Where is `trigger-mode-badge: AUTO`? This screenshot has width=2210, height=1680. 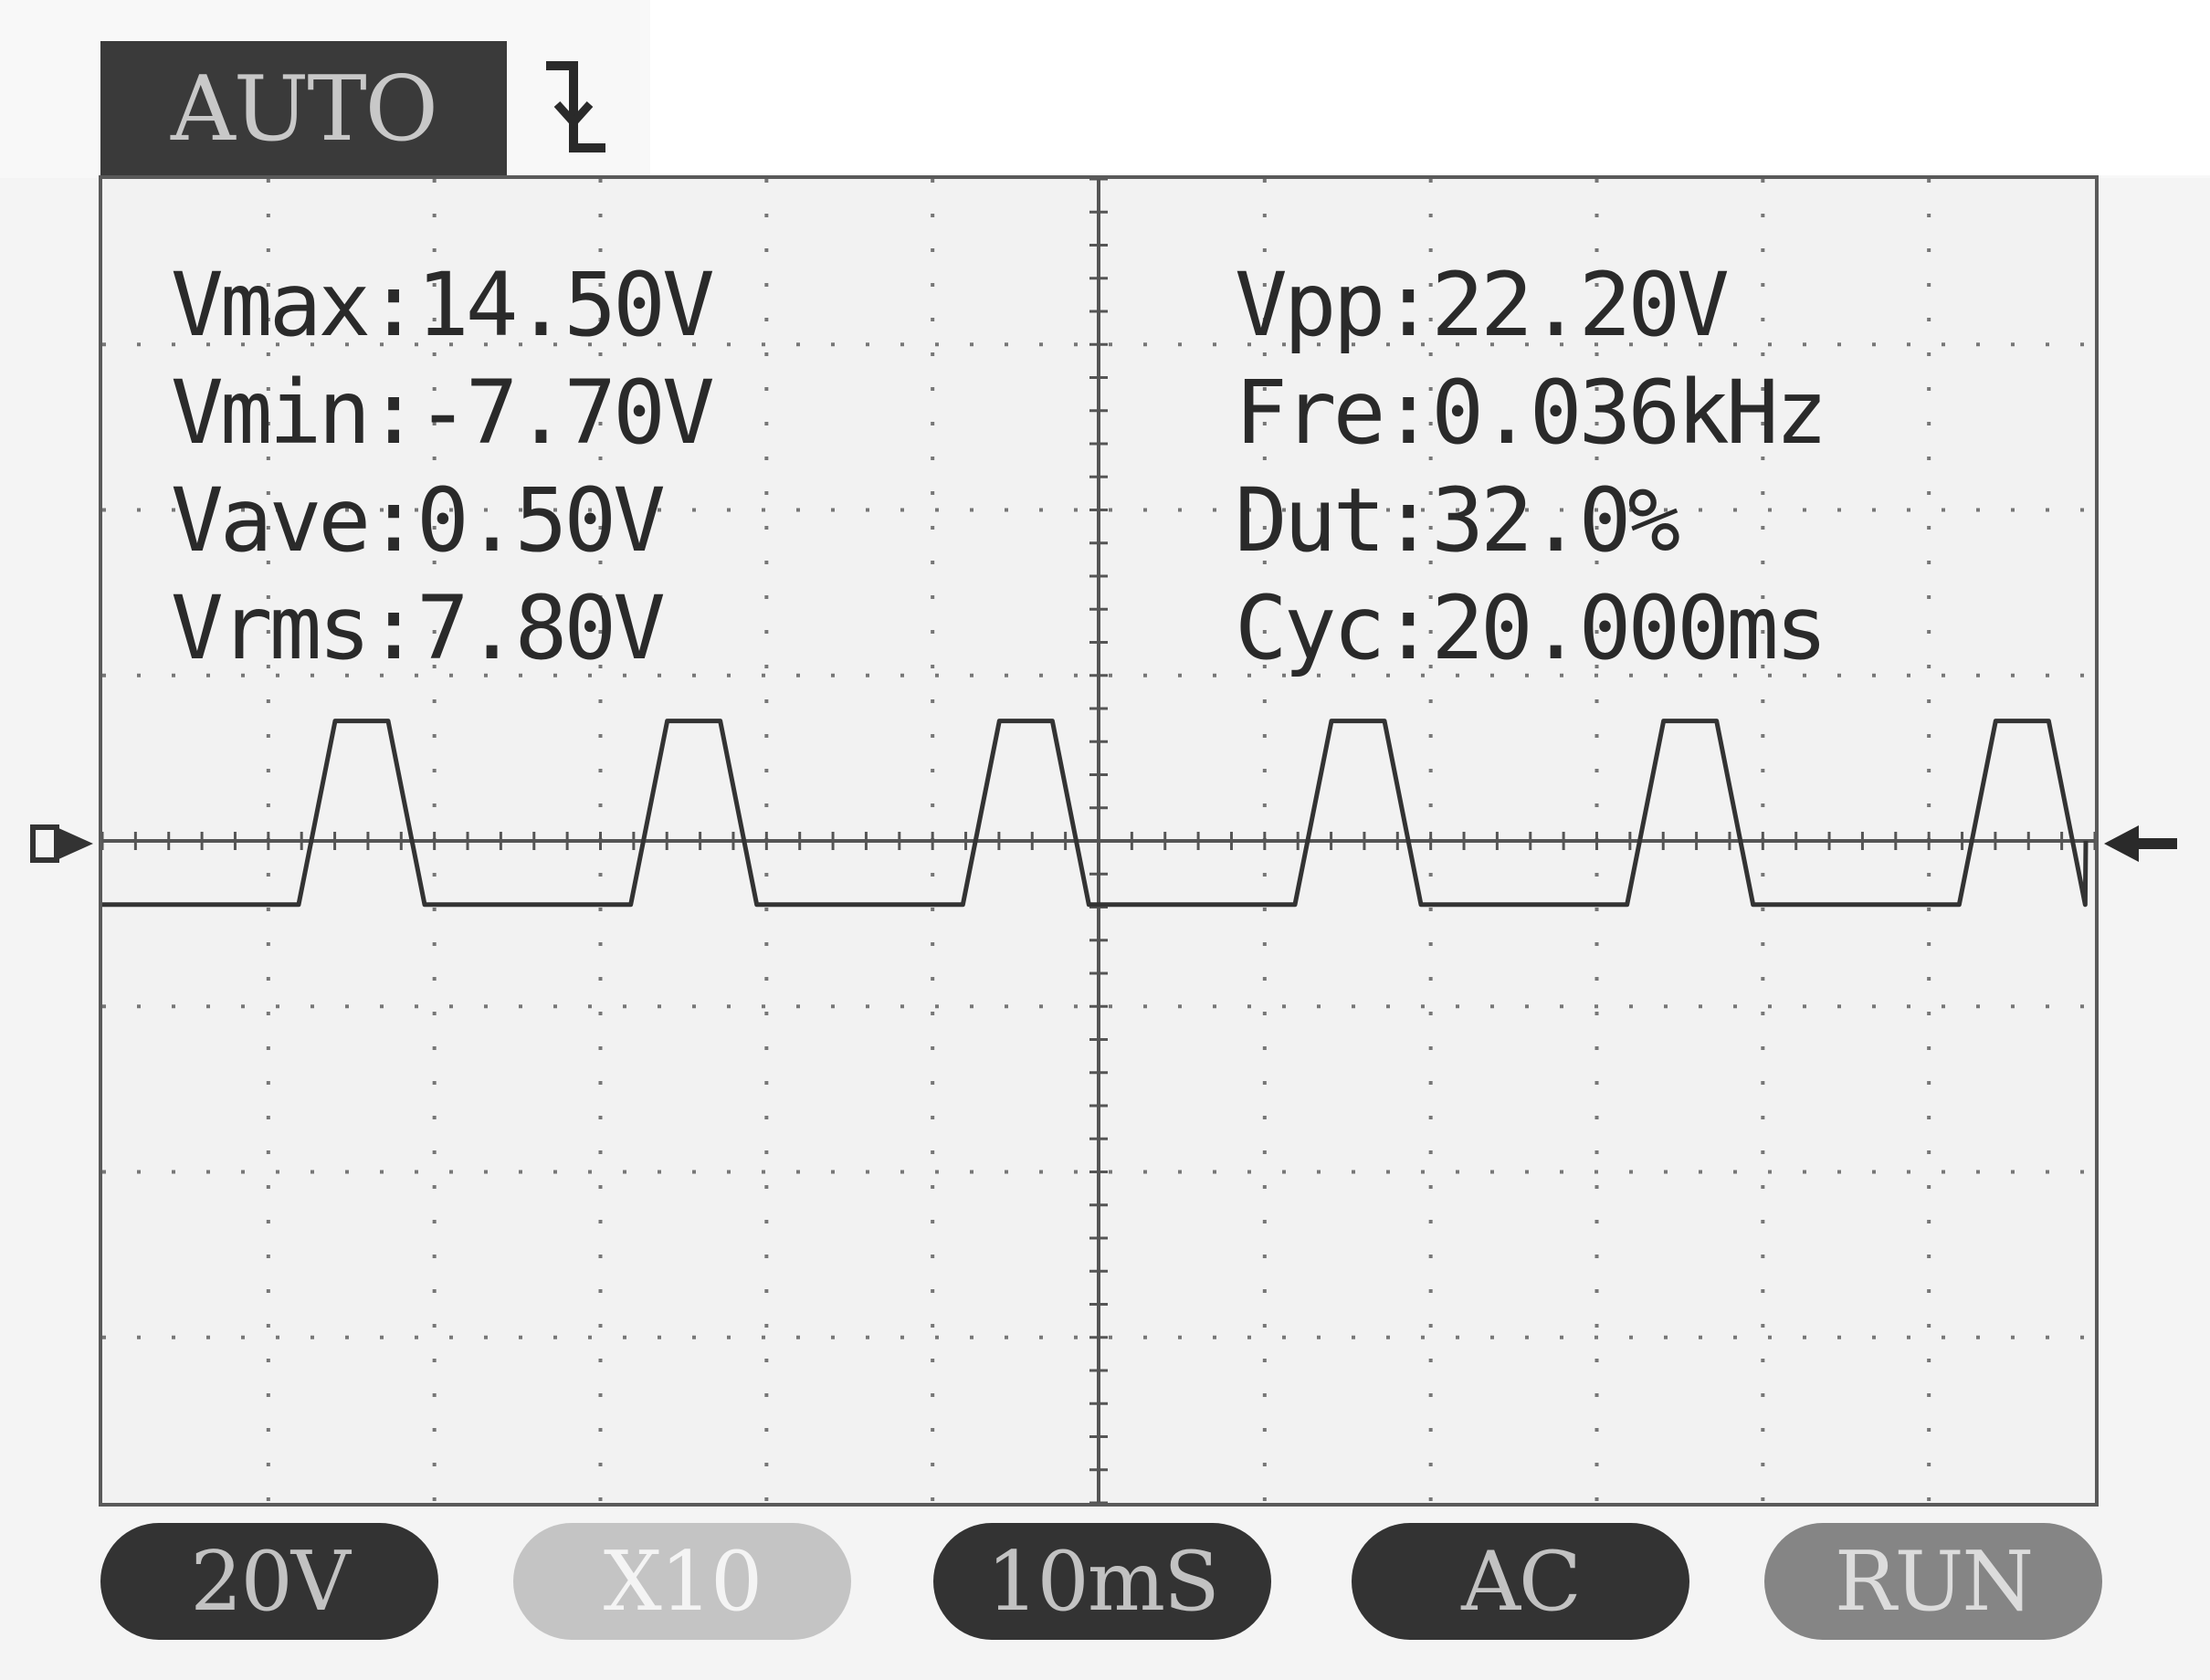
trigger-mode-badge: AUTO is located at coordinates (303, 110).